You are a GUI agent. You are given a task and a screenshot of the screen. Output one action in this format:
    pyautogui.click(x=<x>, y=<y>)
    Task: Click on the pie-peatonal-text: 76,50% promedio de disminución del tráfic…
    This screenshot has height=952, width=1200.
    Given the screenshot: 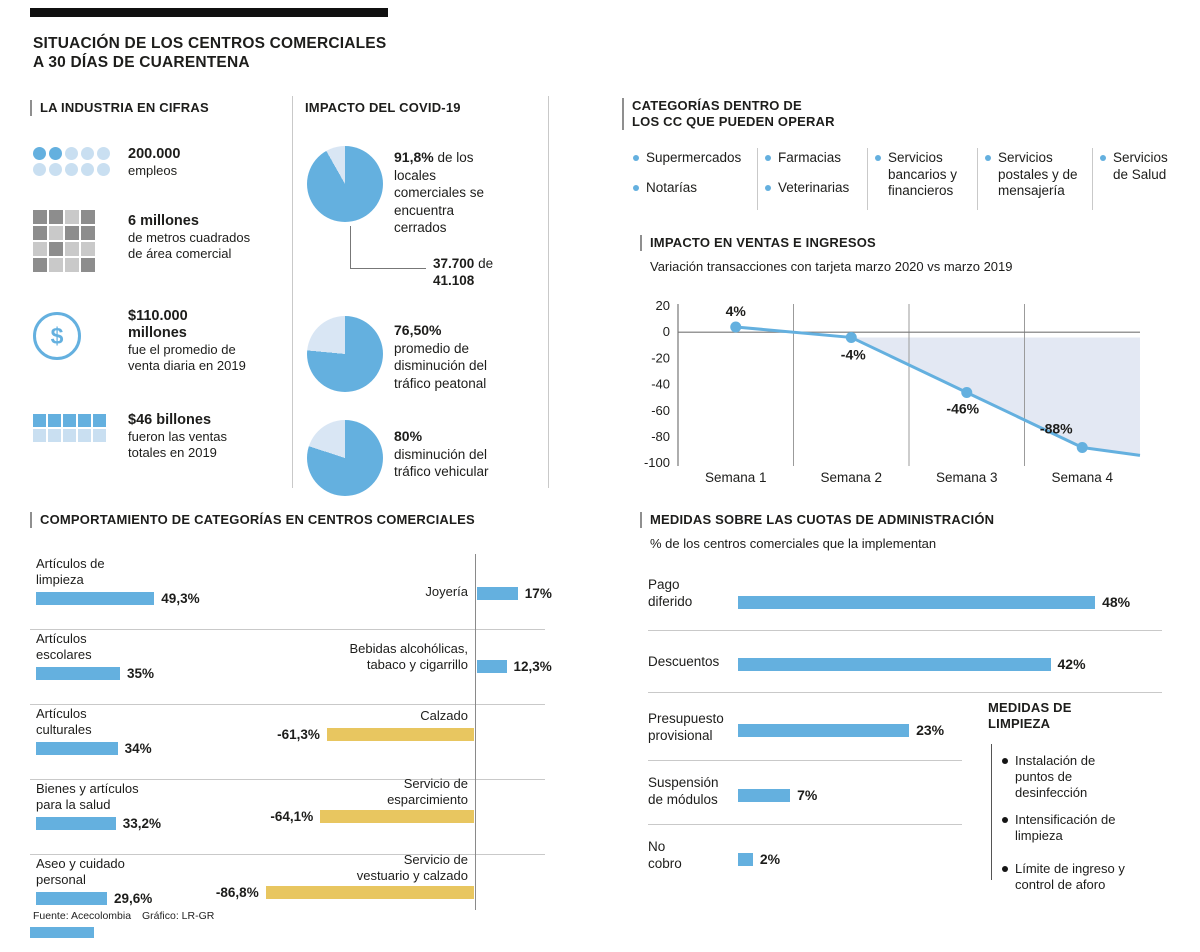 What is the action you would take?
    pyautogui.click(x=456, y=357)
    